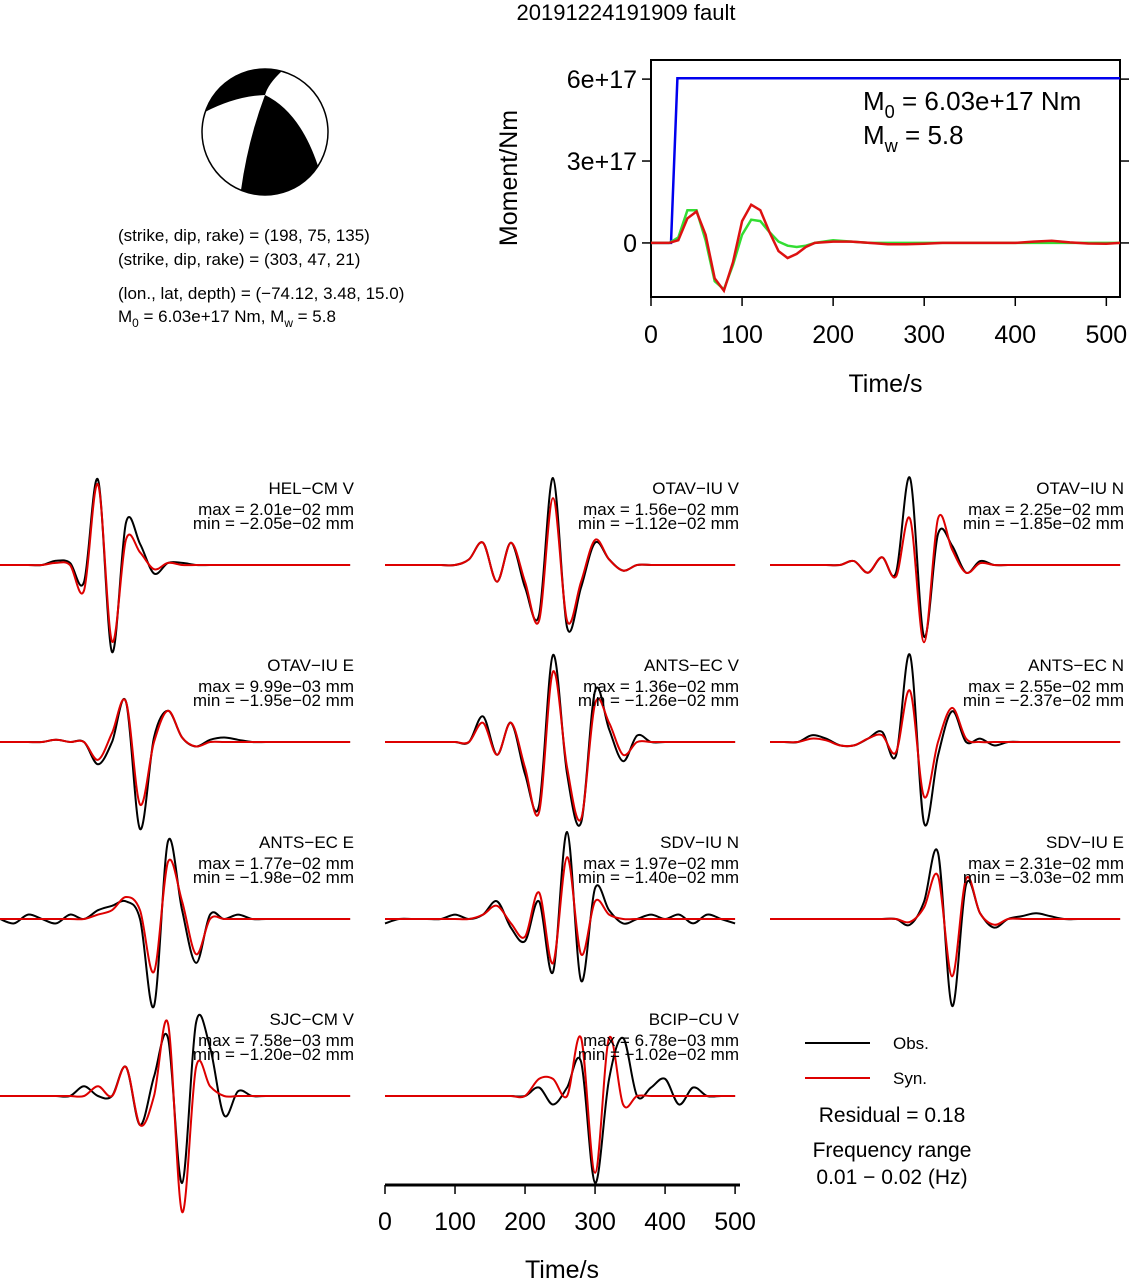  What do you see at coordinates (694, 1019) in the screenshot?
I see `station-label: BCIP−CU V` at bounding box center [694, 1019].